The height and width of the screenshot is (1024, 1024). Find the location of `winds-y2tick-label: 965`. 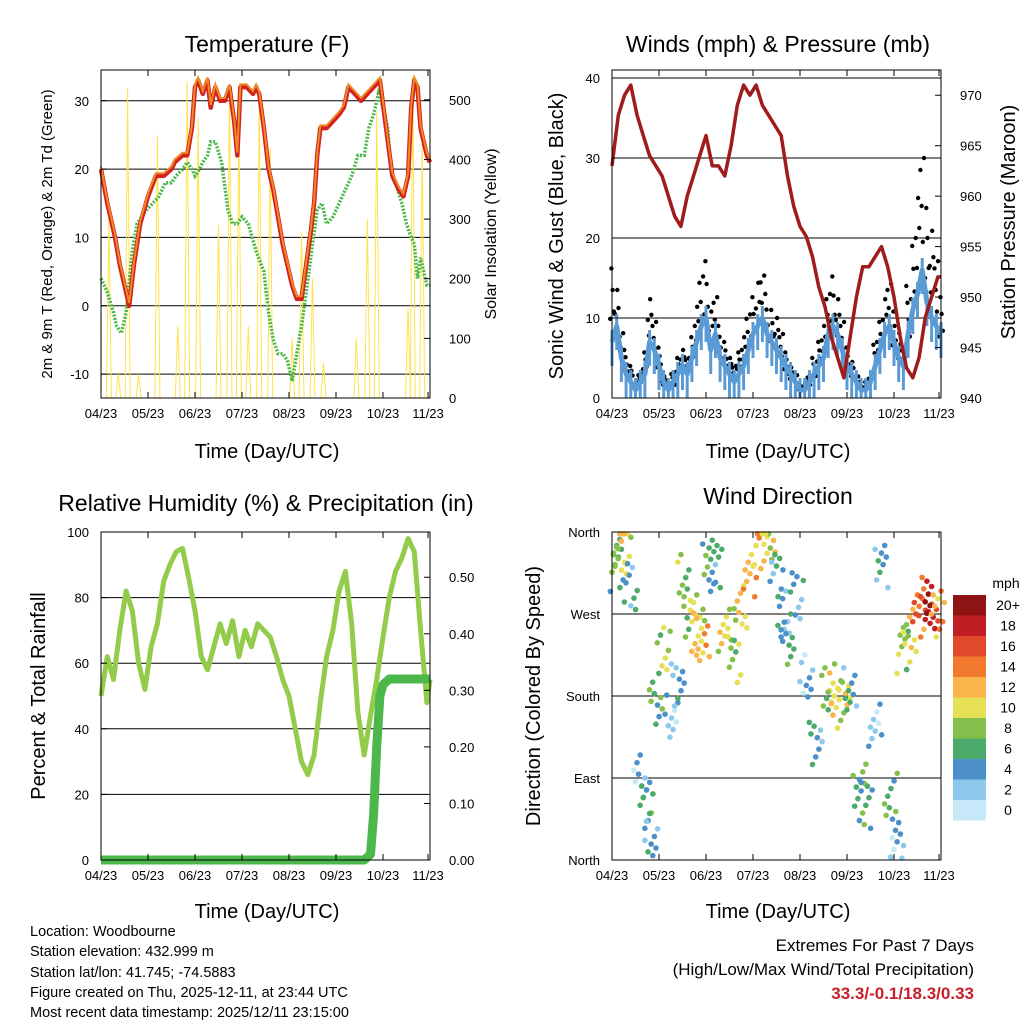

winds-y2tick-label: 965 is located at coordinates (971, 146).